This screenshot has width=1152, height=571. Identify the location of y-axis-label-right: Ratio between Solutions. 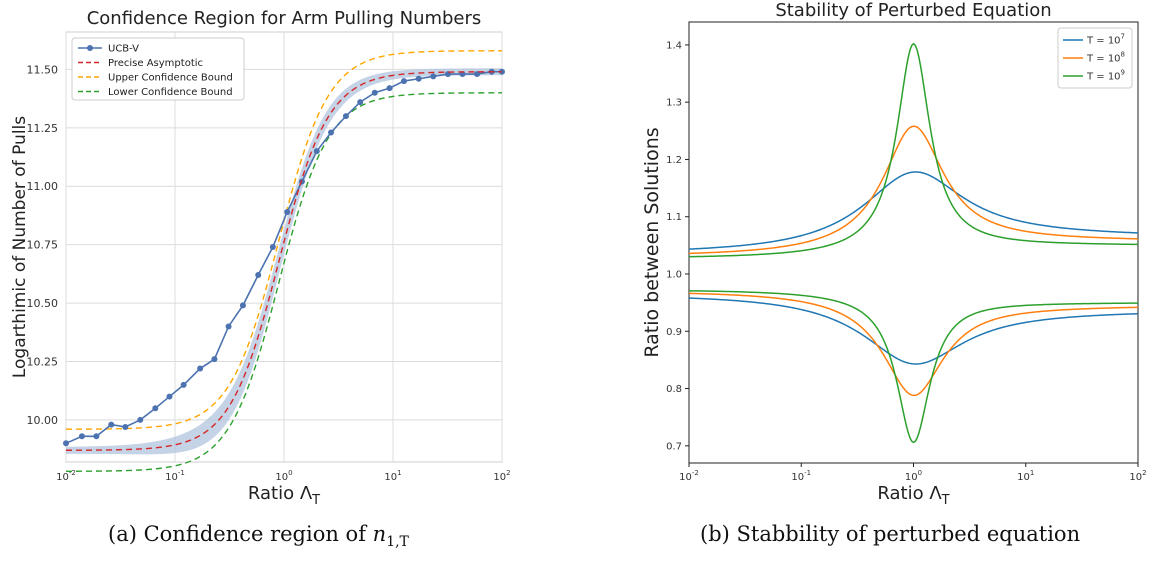
(652, 242).